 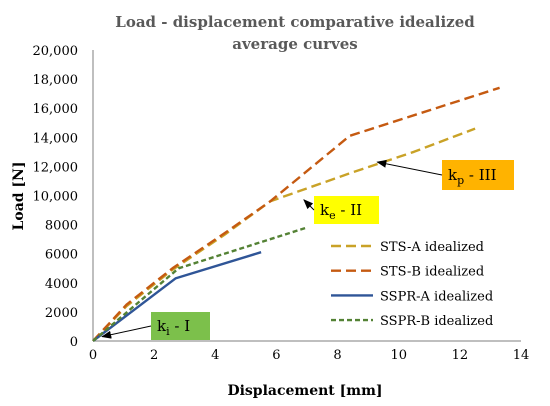 I want to click on y-tick-label: 8000, so click(x=61, y=226).